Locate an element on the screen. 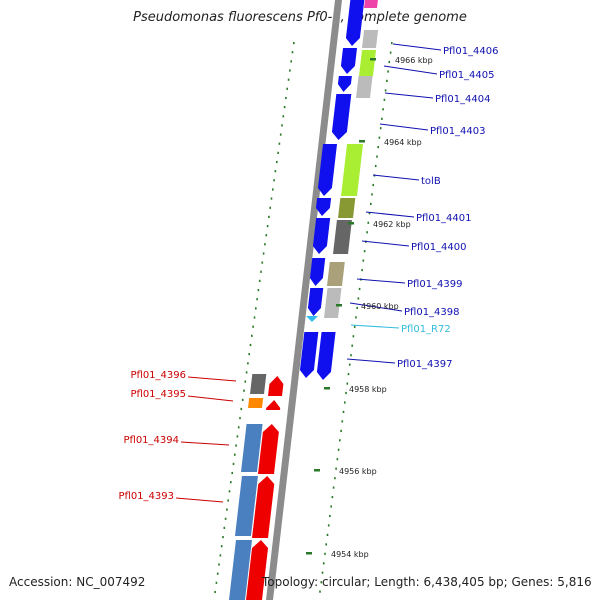 This screenshot has height=600, width=600. tick-label: 4964 kbp is located at coordinates (403, 142).